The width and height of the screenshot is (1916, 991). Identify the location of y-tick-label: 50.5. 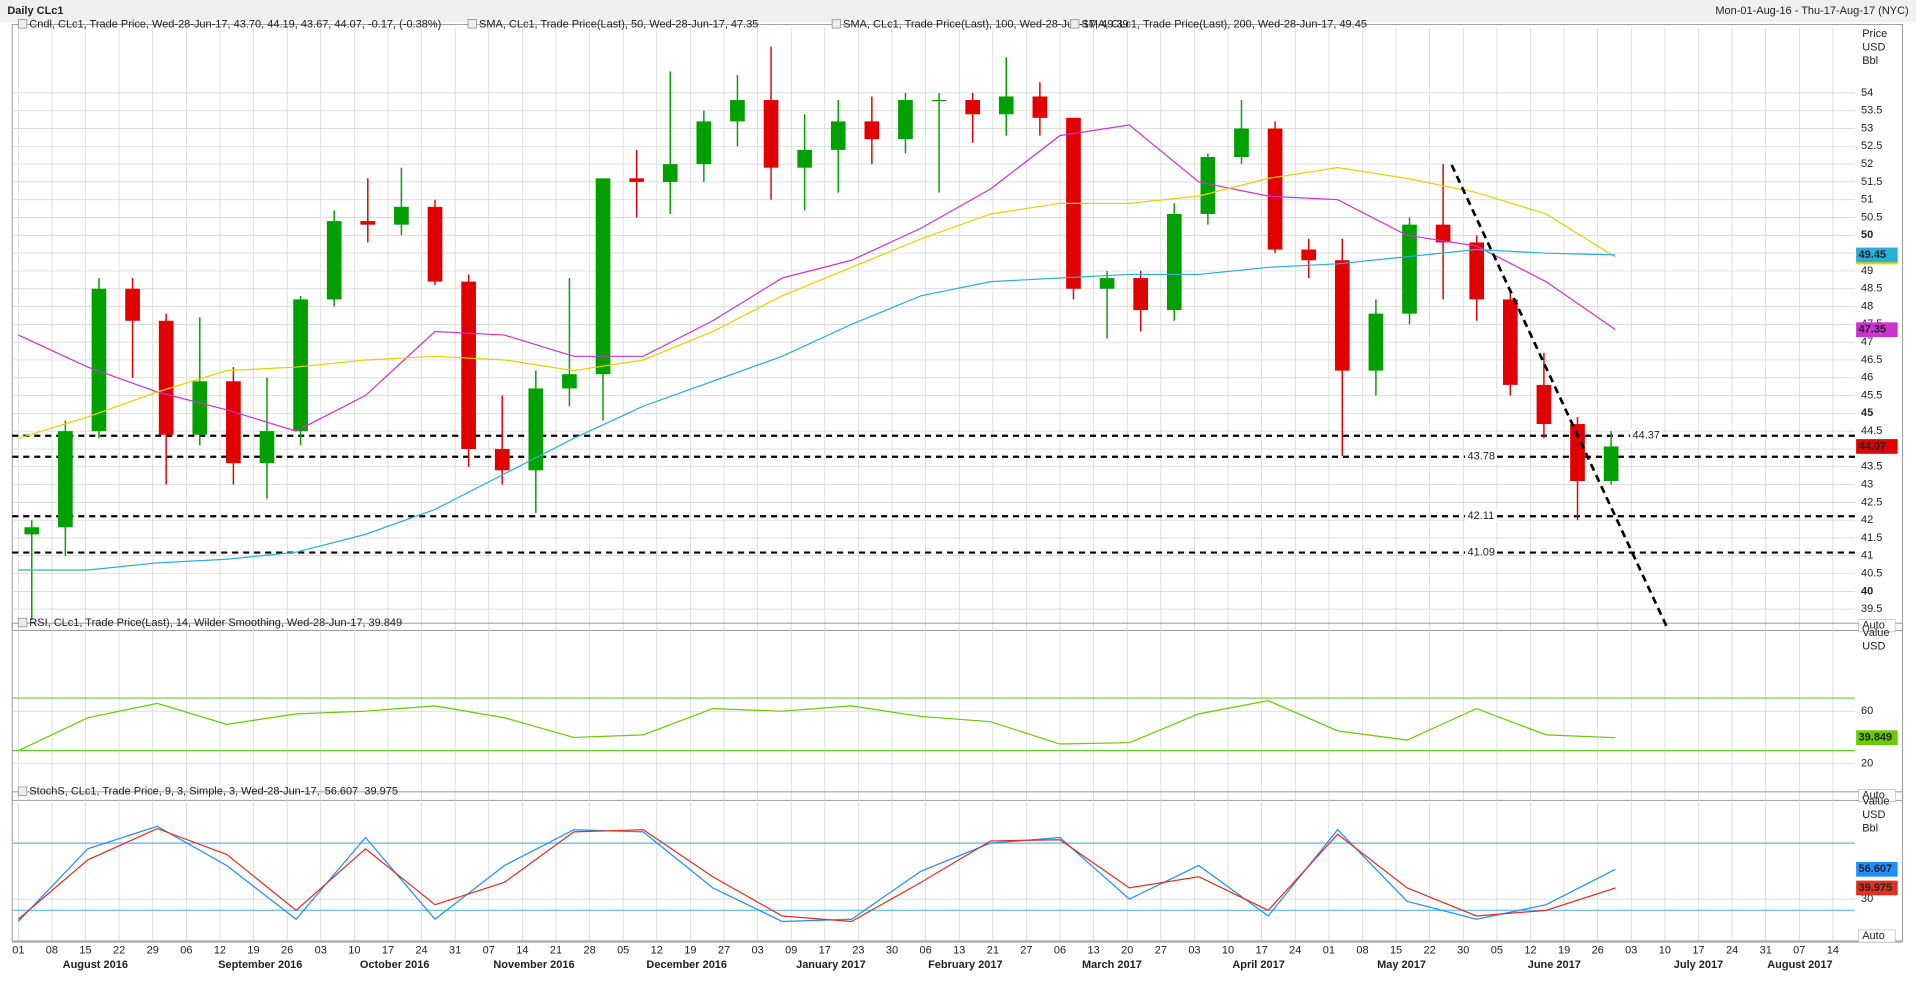
(1871, 217).